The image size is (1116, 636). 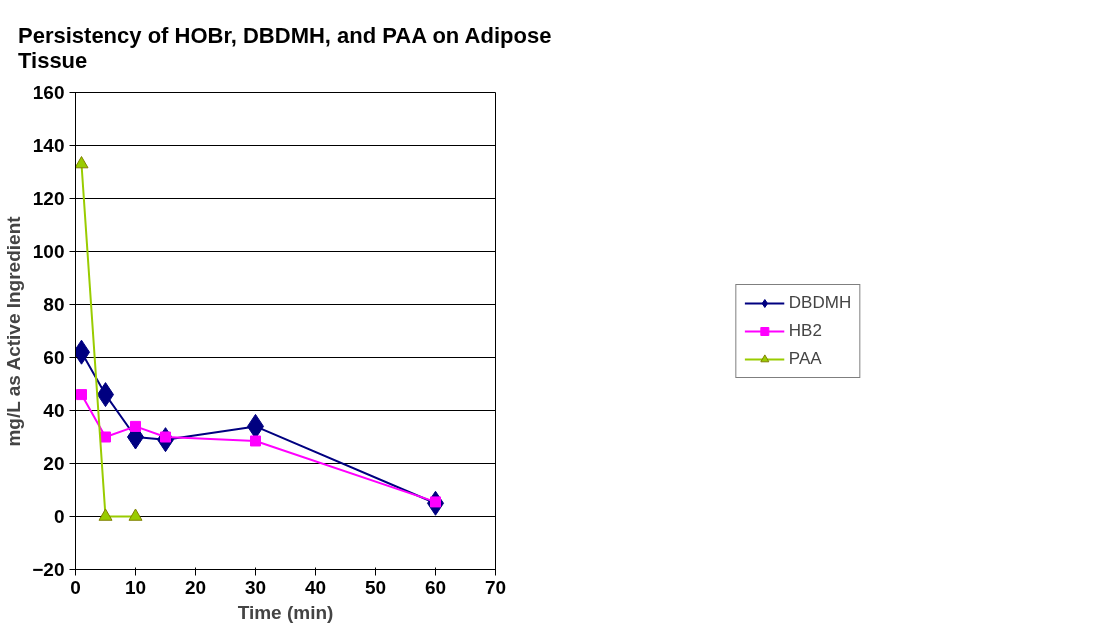 I want to click on x-axis-title: Time (min), so click(x=285, y=612).